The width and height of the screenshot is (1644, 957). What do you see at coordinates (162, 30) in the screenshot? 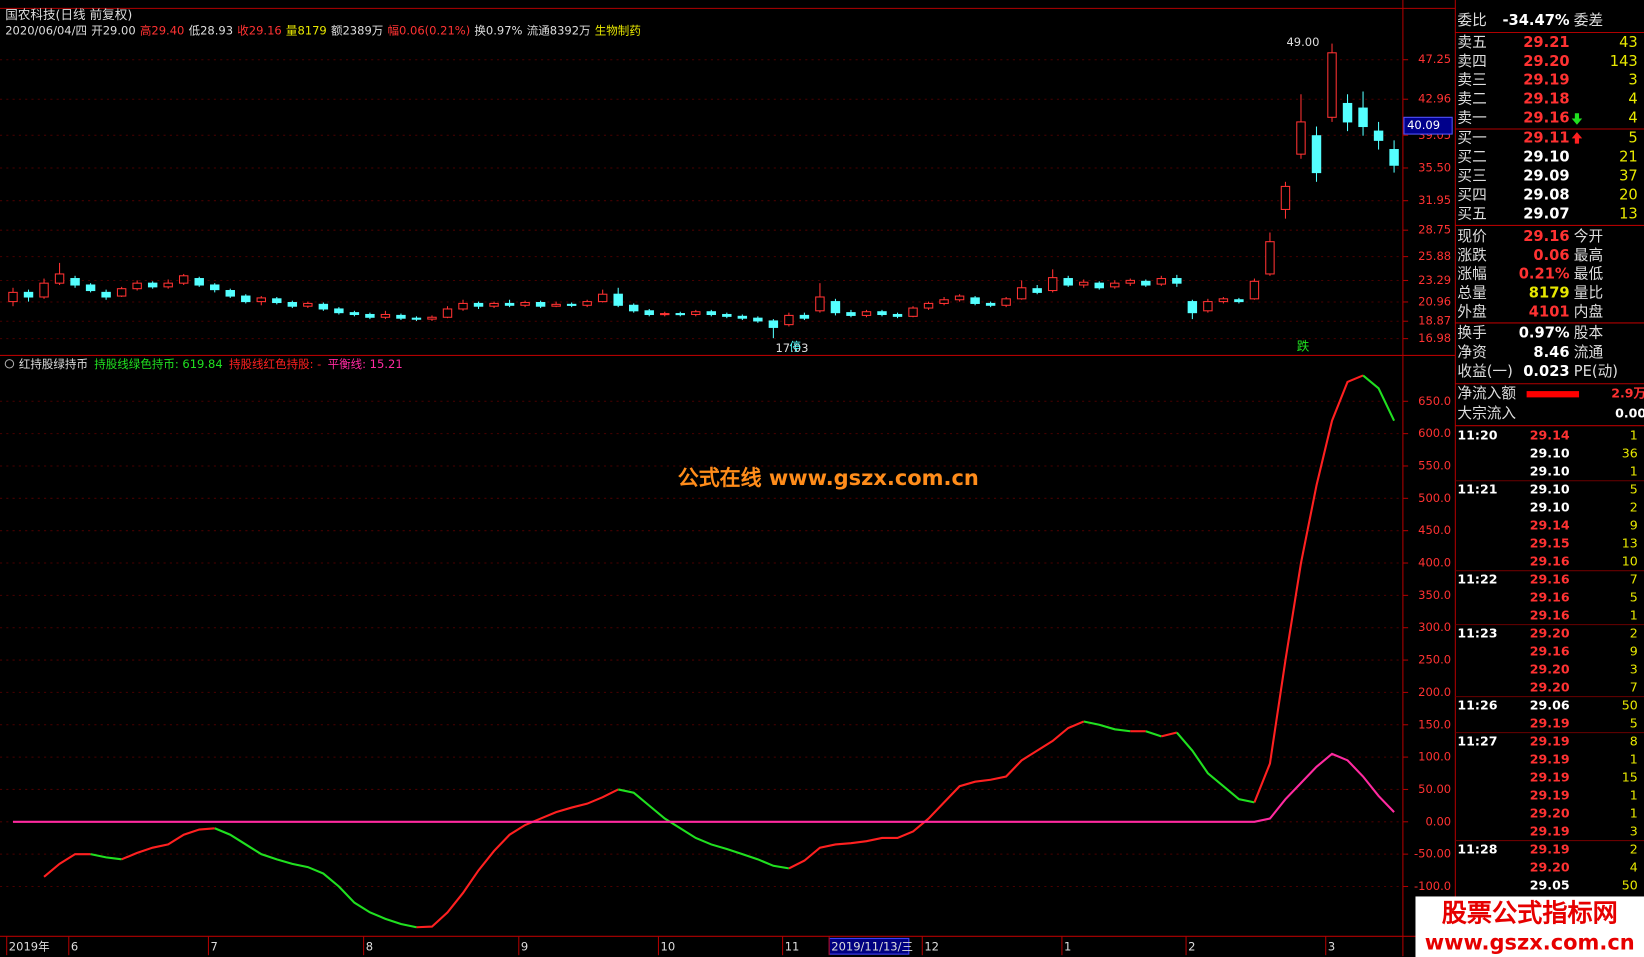
I see `quote-item: 高29.40` at bounding box center [162, 30].